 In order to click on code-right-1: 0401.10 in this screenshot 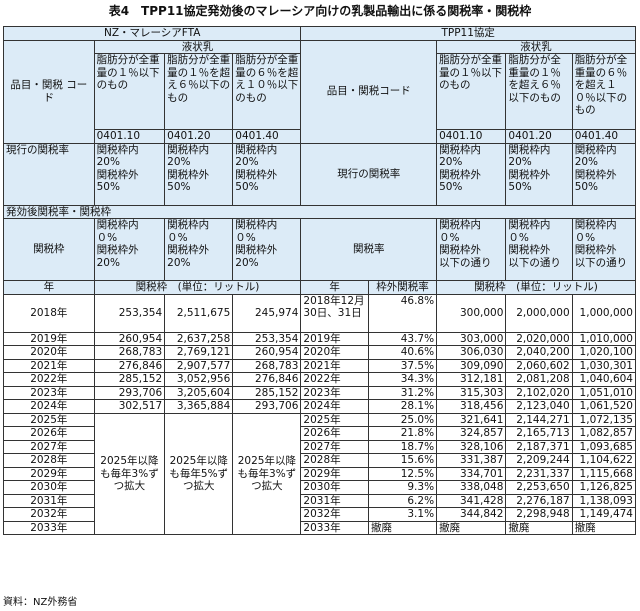, I will do `click(471, 136)`.